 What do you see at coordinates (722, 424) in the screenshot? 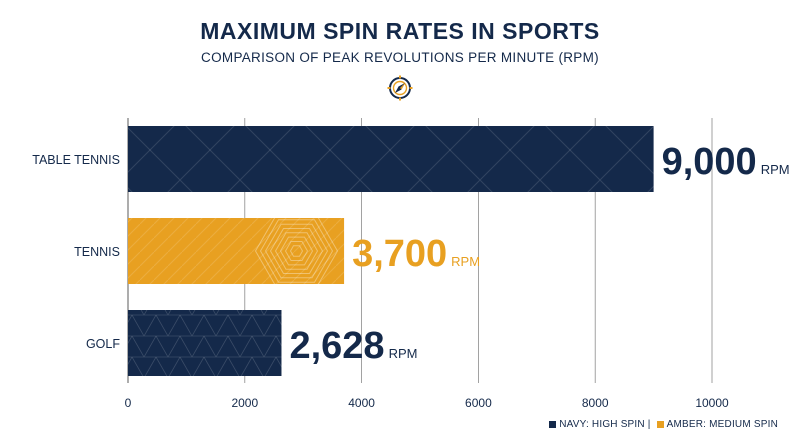
I see `legend-label-amber: AMBER: MEDIUM SPIN` at bounding box center [722, 424].